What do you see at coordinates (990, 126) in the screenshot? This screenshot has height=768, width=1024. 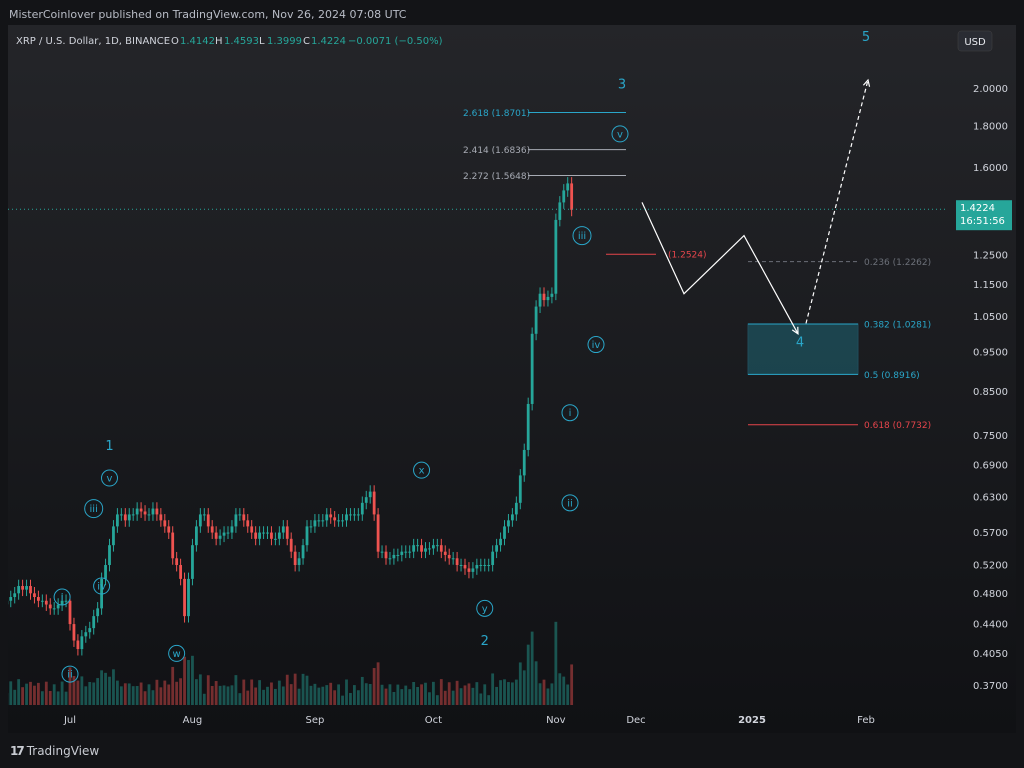 I see `y-tick-label: 1.8000` at bounding box center [990, 126].